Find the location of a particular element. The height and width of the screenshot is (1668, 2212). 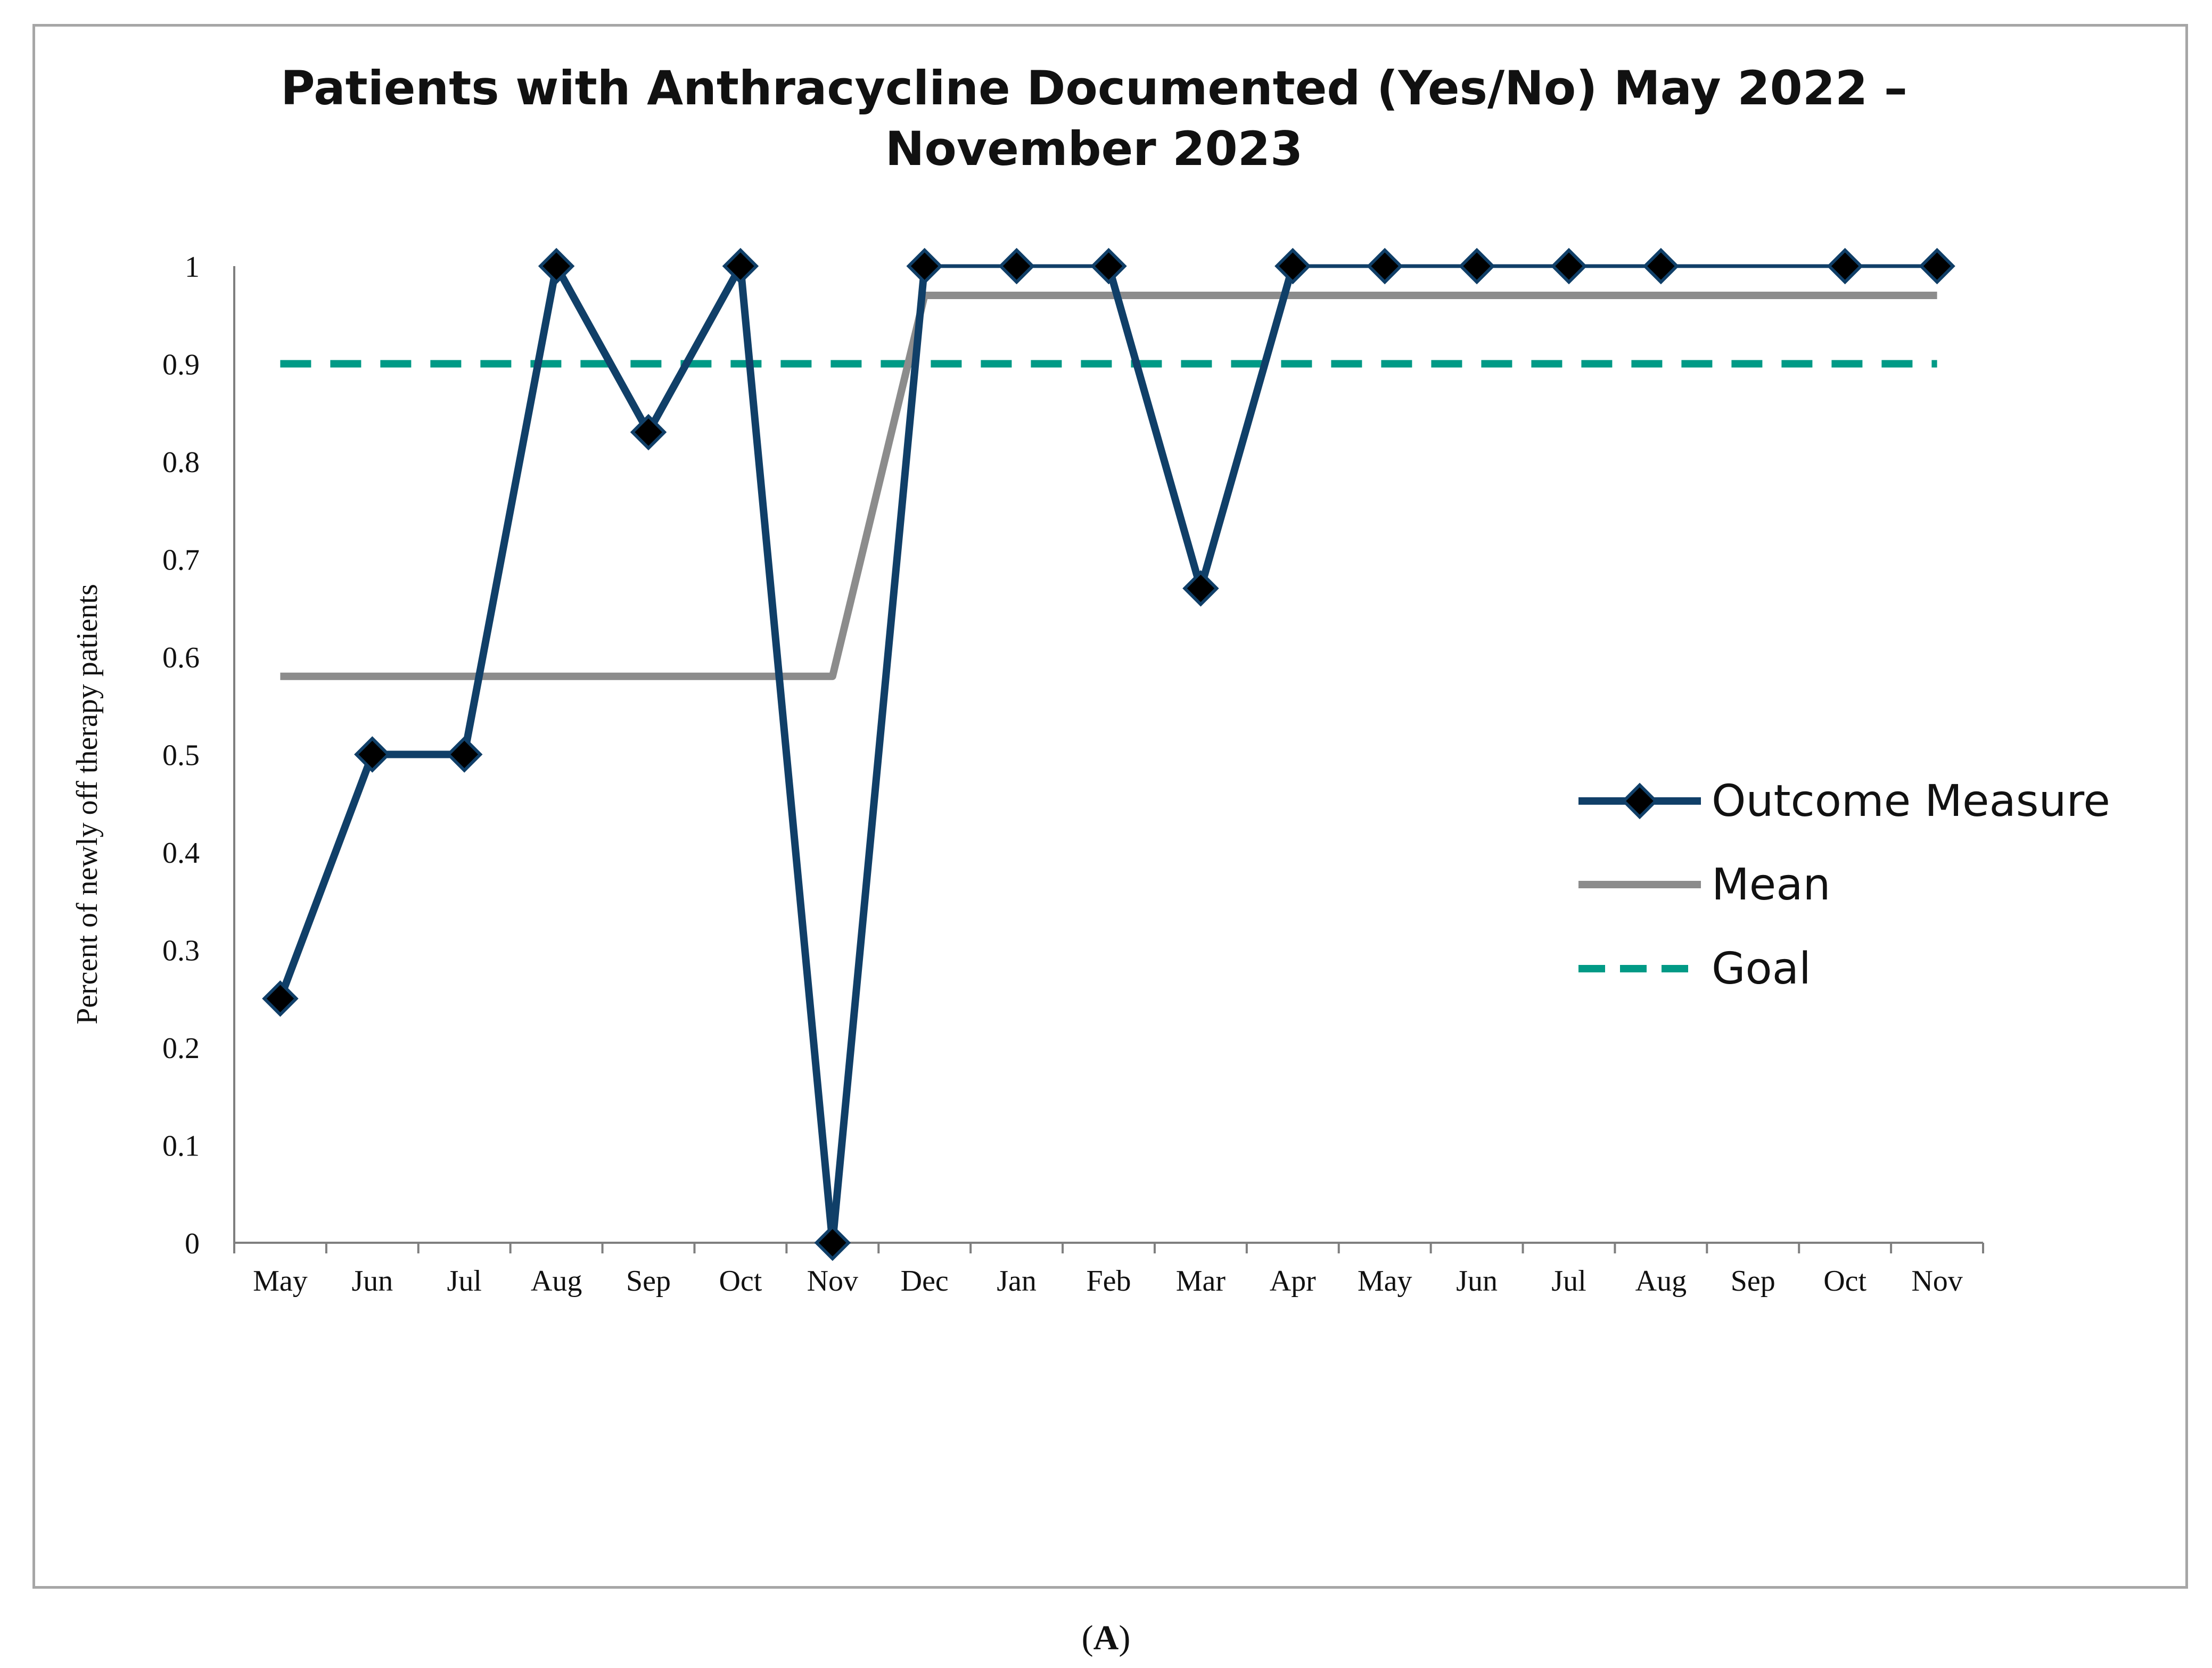

panel-label-close: ) is located at coordinates (1125, 1638).